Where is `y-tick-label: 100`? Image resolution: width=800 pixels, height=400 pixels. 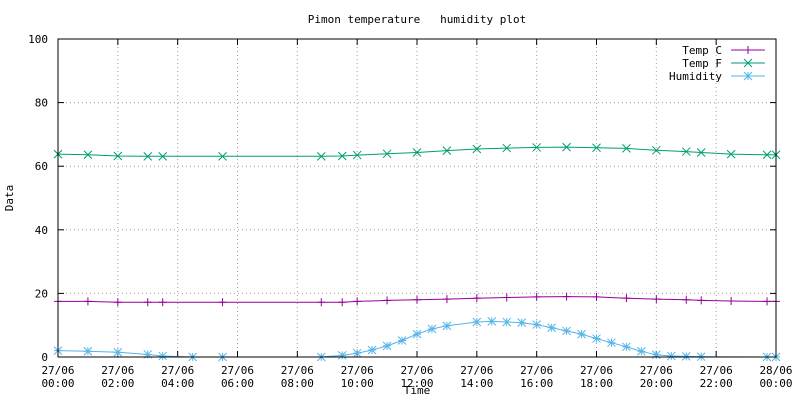 y-tick-label: 100 is located at coordinates (38, 39).